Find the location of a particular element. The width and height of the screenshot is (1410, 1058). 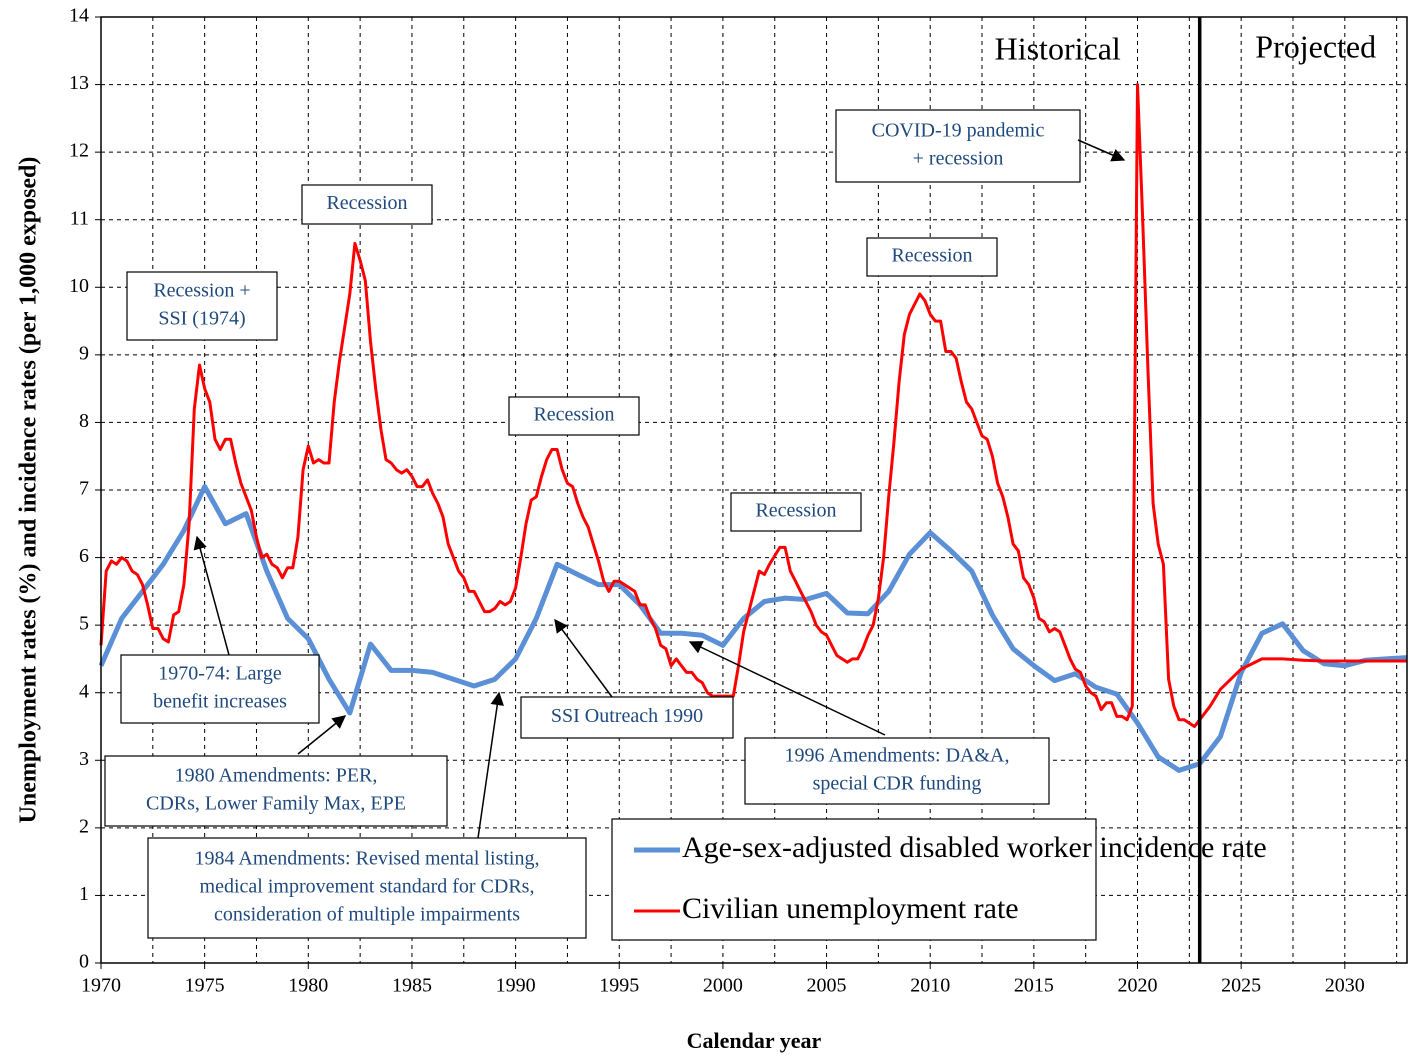

x-tick-label: 1990 is located at coordinates (516, 986).